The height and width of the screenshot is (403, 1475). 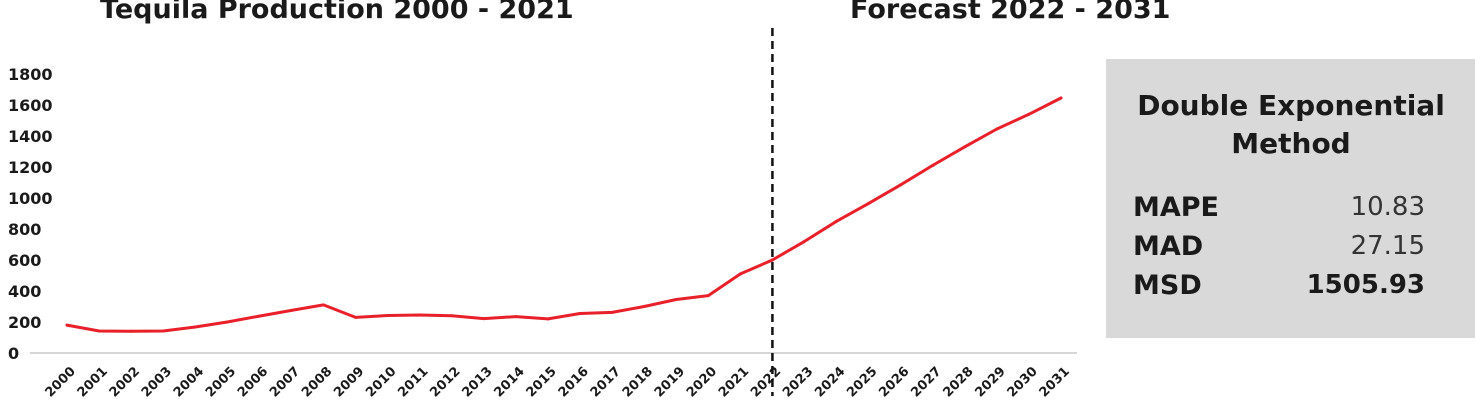 I want to click on x-tick-label: 2030, so click(x=1023, y=382).